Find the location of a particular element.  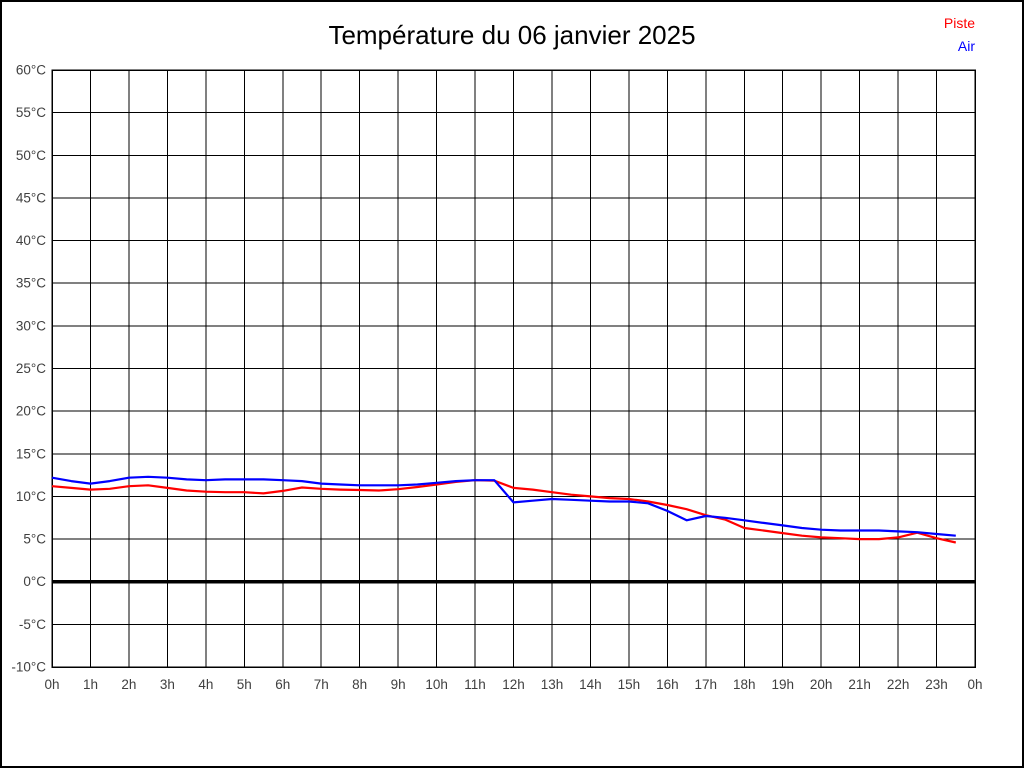

x-tick-label: 5h is located at coordinates (244, 684).